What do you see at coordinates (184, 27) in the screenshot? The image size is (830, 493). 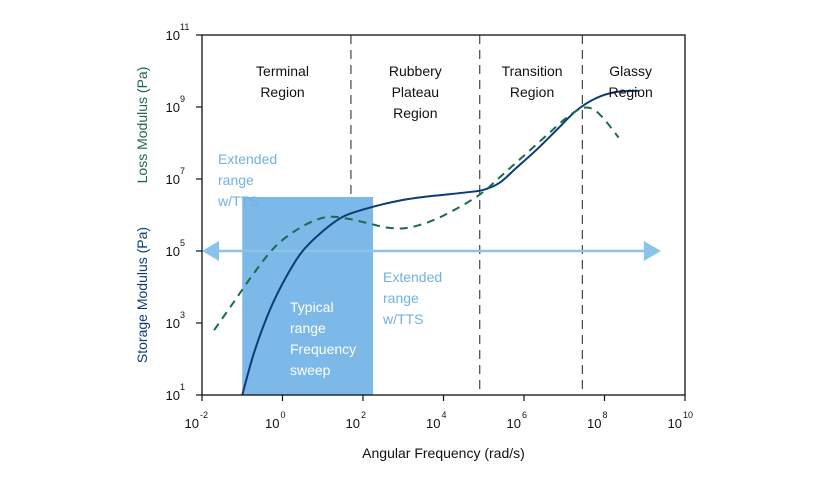 I see `y-tick-exponent: 11` at bounding box center [184, 27].